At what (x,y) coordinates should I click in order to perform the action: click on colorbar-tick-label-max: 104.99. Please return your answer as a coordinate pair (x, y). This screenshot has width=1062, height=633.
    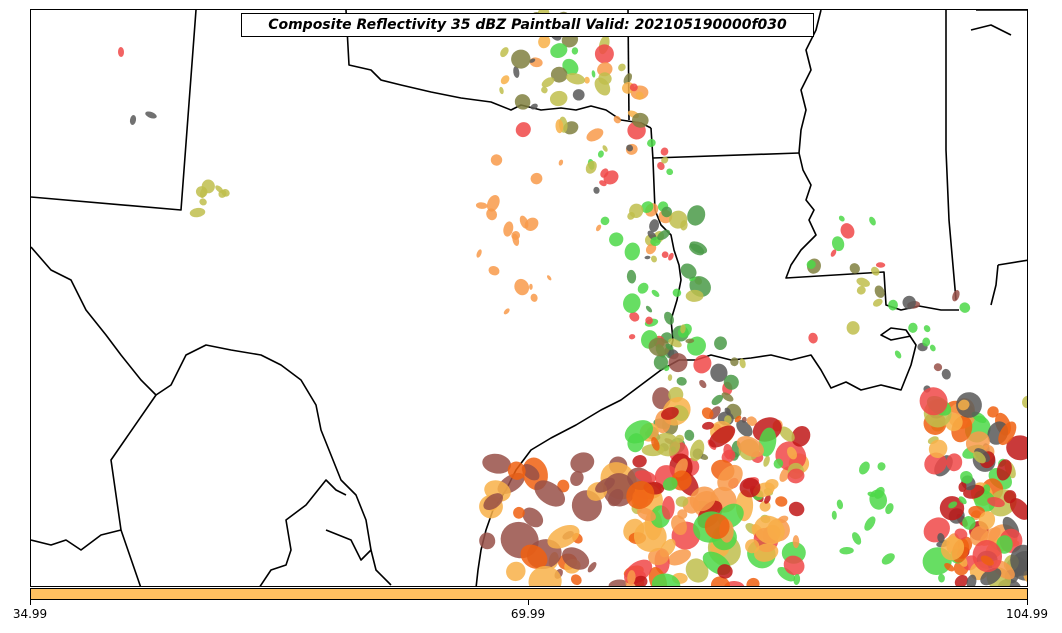
    Looking at the image, I should click on (1027, 614).